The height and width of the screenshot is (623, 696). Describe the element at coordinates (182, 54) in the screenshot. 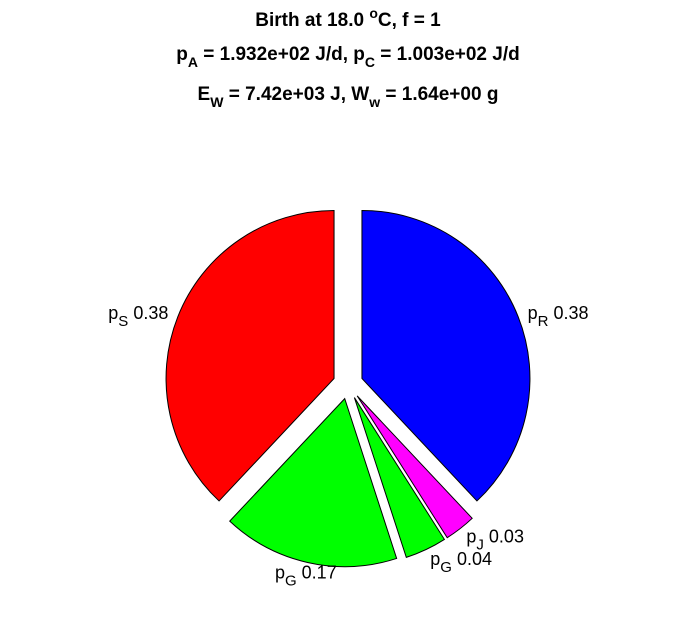

I see `title-text: p` at that location.